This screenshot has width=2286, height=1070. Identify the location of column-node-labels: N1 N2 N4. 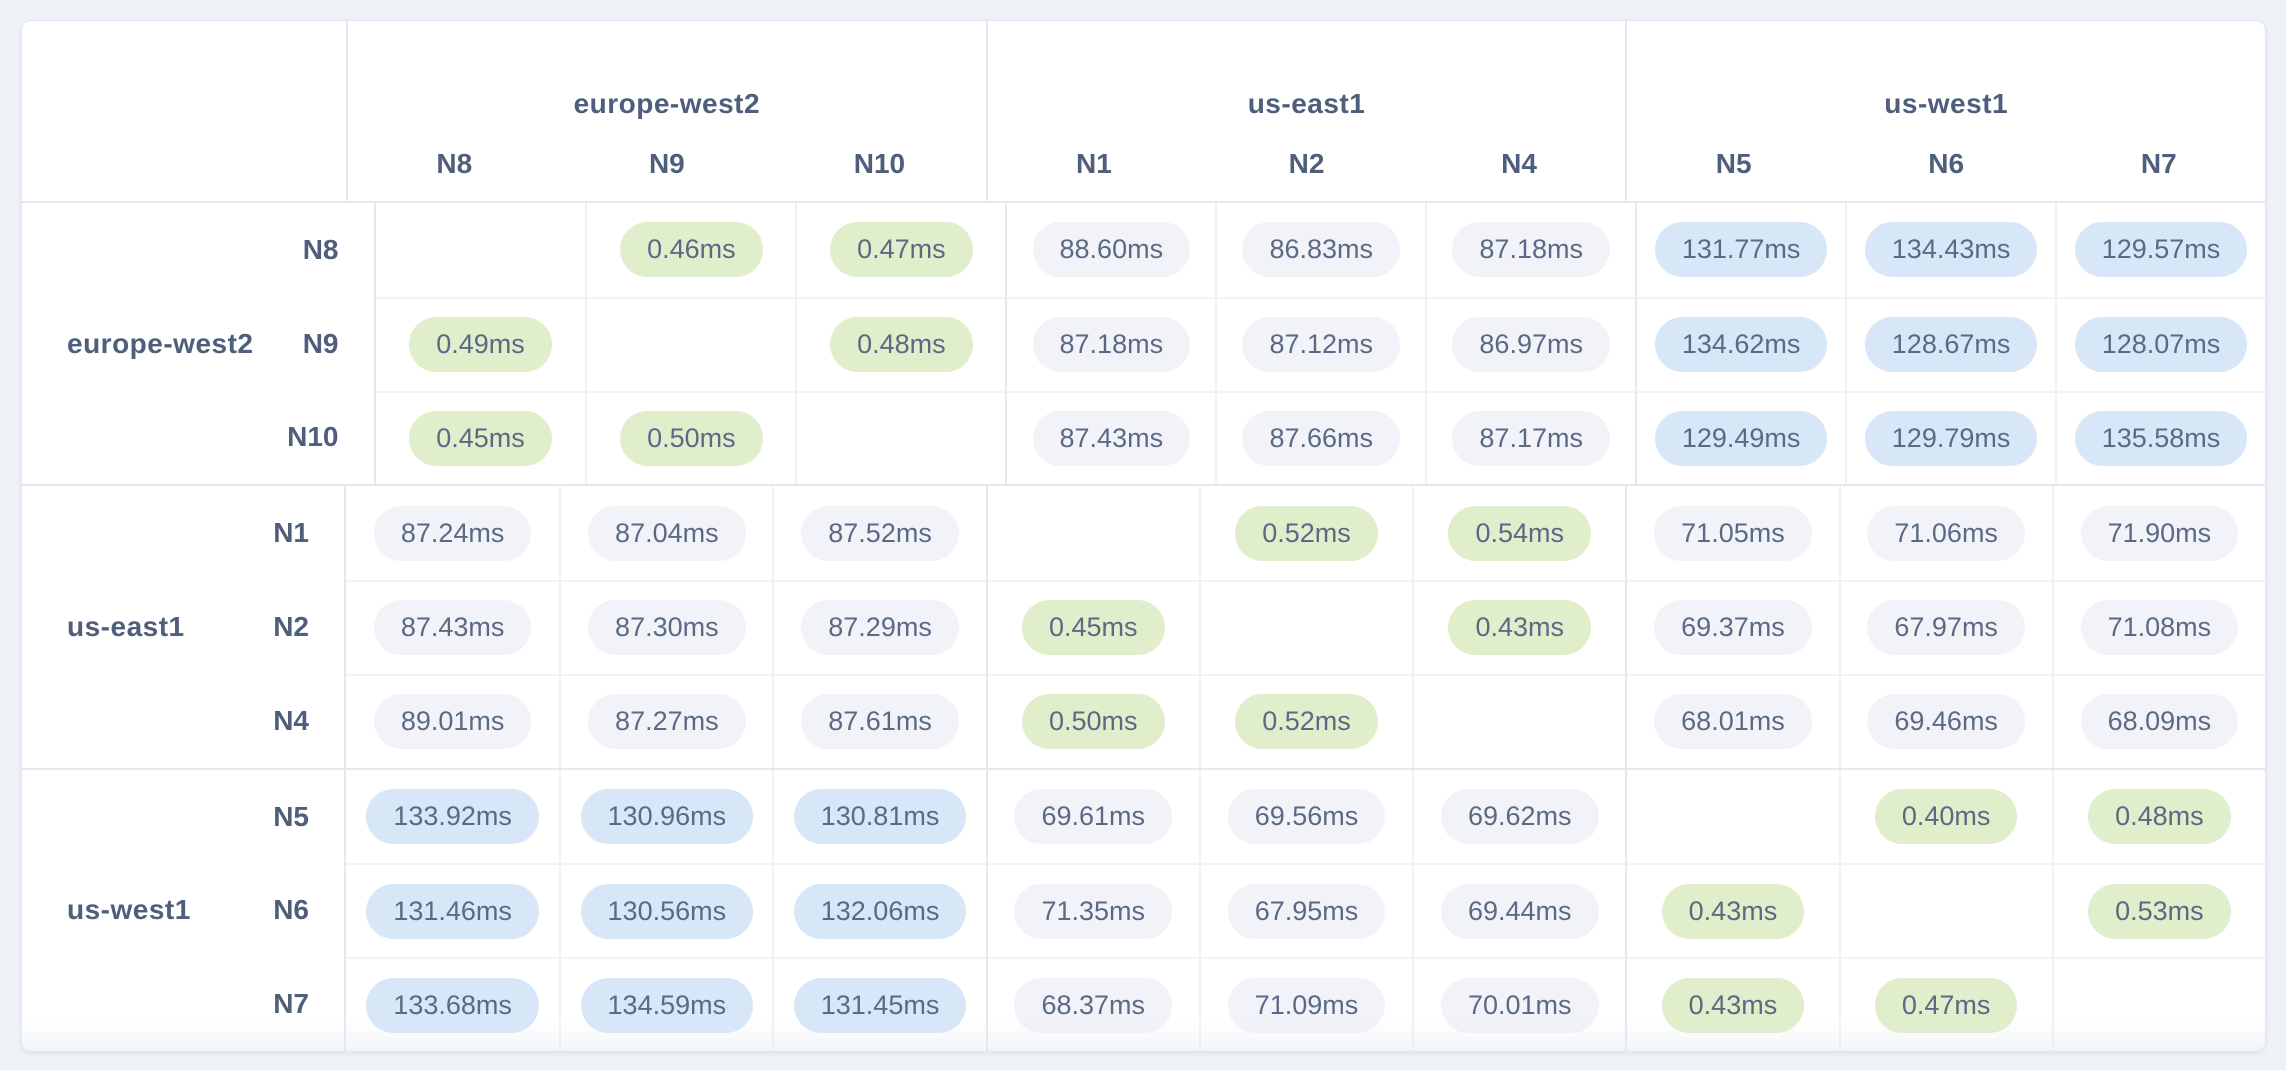
(1307, 164).